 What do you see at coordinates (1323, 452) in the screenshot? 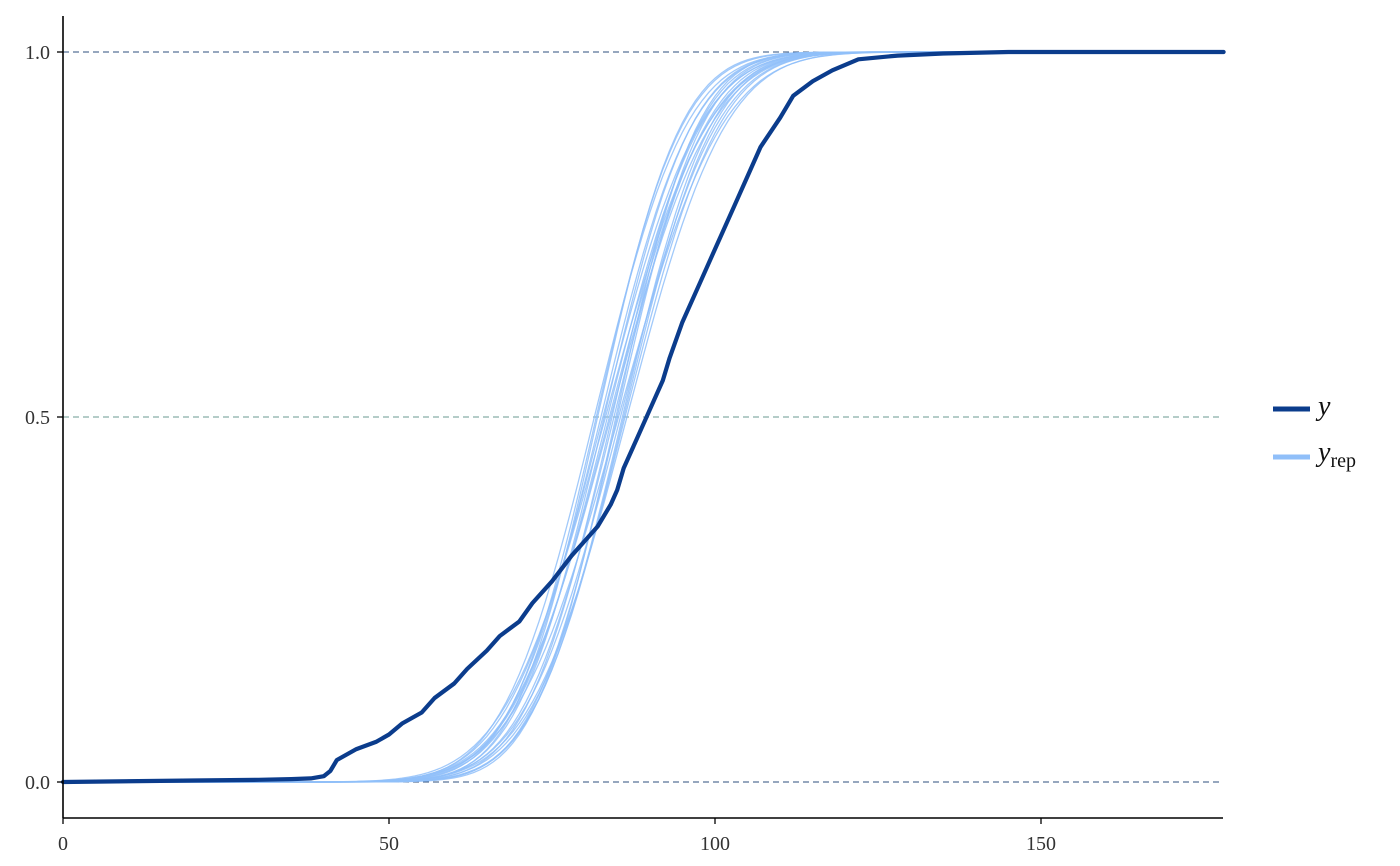
I see `legend-label-yrep-main: y` at bounding box center [1323, 452].